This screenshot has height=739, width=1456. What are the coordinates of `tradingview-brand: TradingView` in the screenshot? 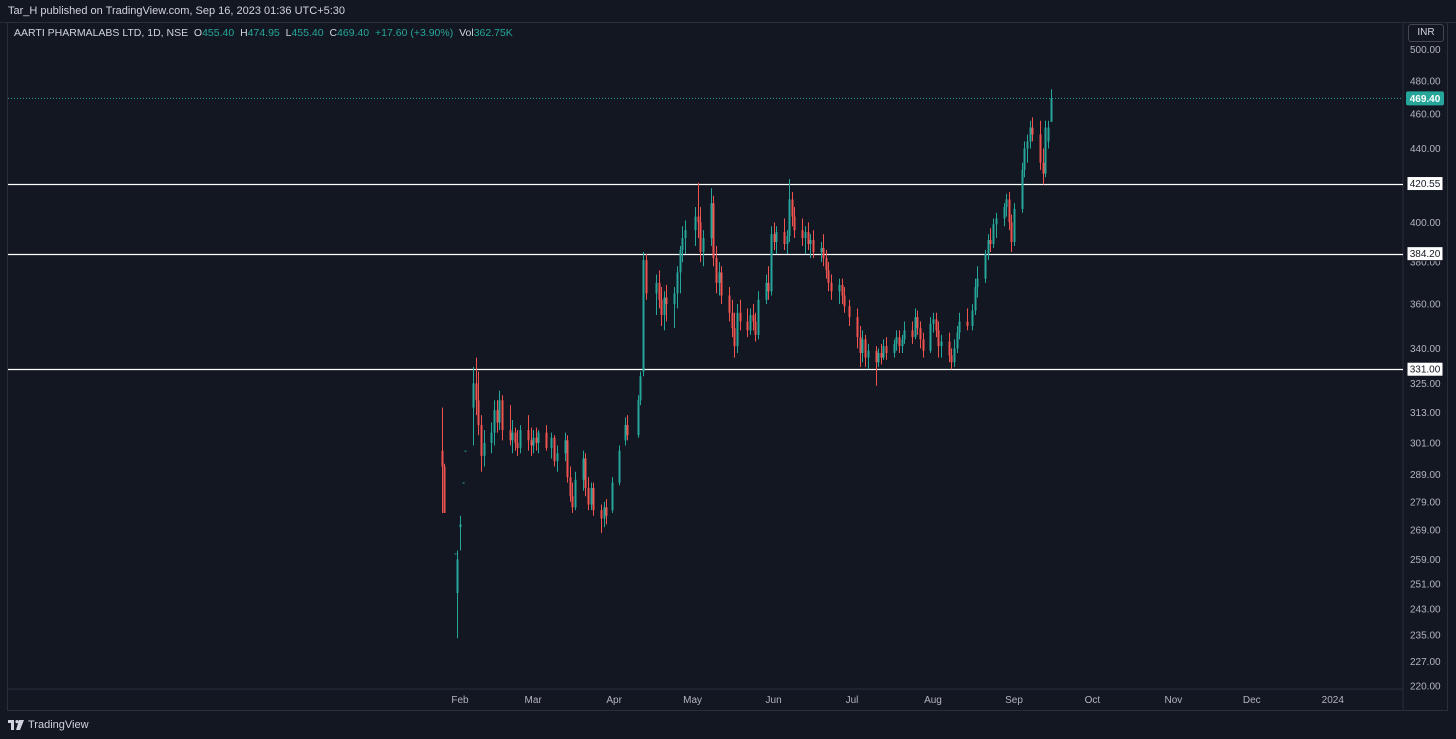 It's located at (58, 725).